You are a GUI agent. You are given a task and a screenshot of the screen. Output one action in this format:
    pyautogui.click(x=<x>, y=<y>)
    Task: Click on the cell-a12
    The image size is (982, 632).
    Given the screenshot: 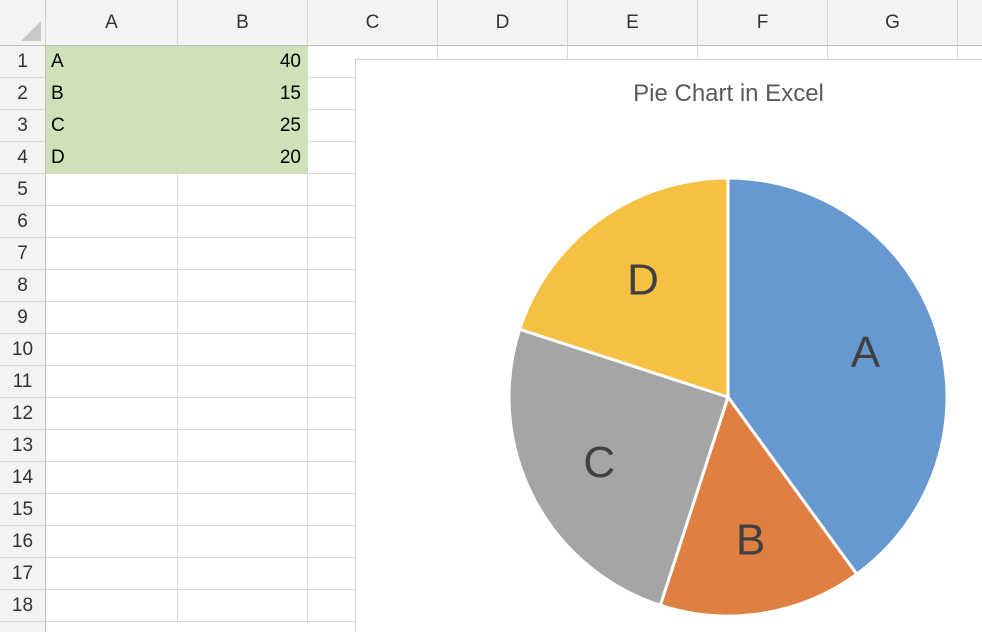 What is the action you would take?
    pyautogui.click(x=112, y=414)
    